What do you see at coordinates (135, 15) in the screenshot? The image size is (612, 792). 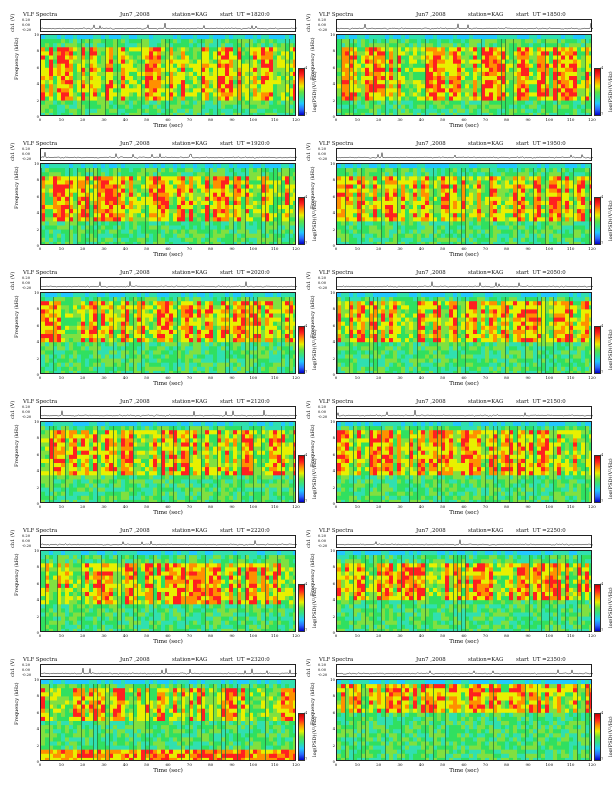 I see `panel-date: Jun7 ,2008` at bounding box center [135, 15].